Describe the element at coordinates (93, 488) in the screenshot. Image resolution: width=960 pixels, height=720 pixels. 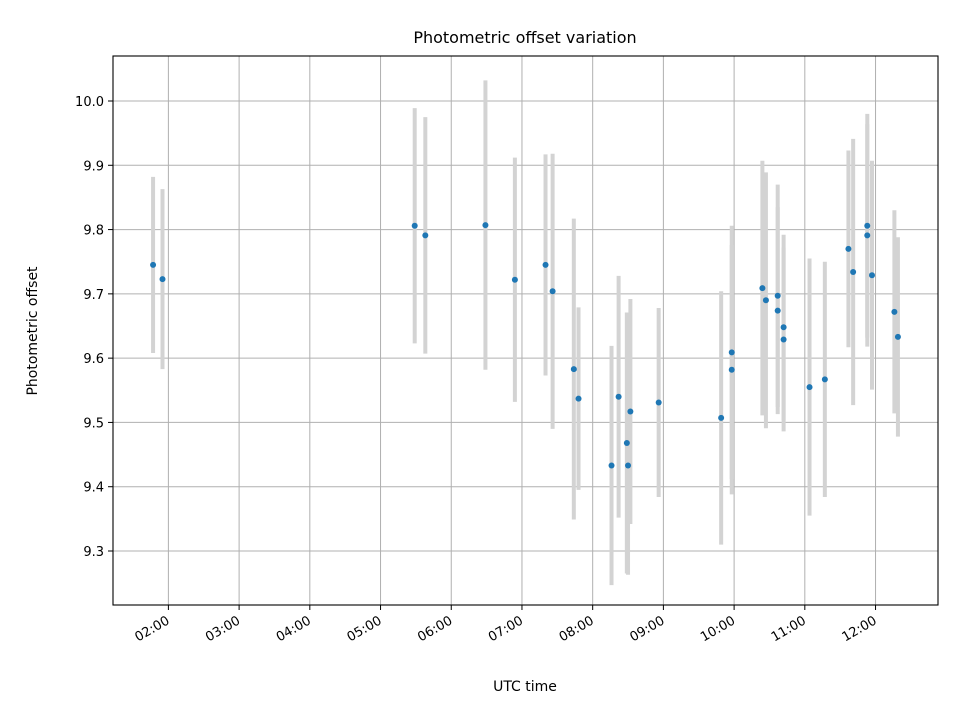
I see `y-tick-label: 9.4` at that location.